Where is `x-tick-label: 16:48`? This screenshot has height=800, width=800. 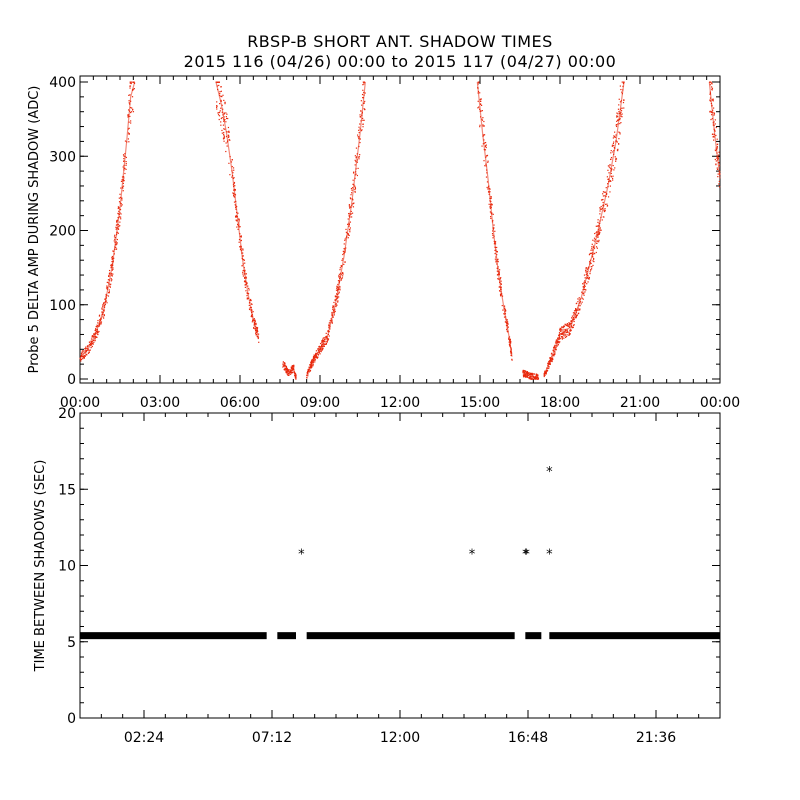
x-tick-label: 16:48 is located at coordinates (528, 738).